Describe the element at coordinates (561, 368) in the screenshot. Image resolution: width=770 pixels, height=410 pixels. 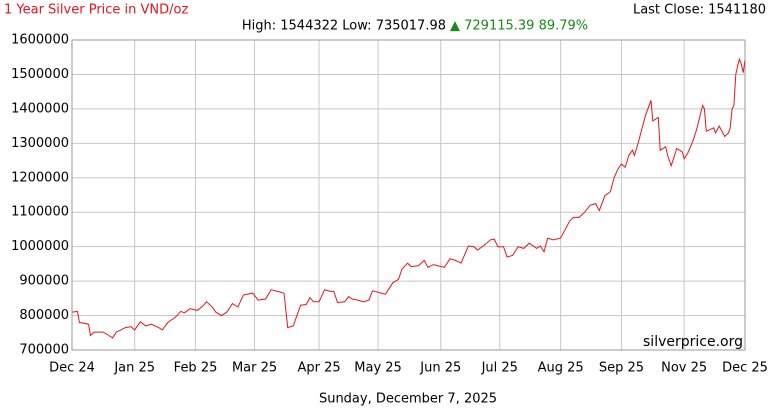
I see `x-tick-label: Aug 25` at that location.